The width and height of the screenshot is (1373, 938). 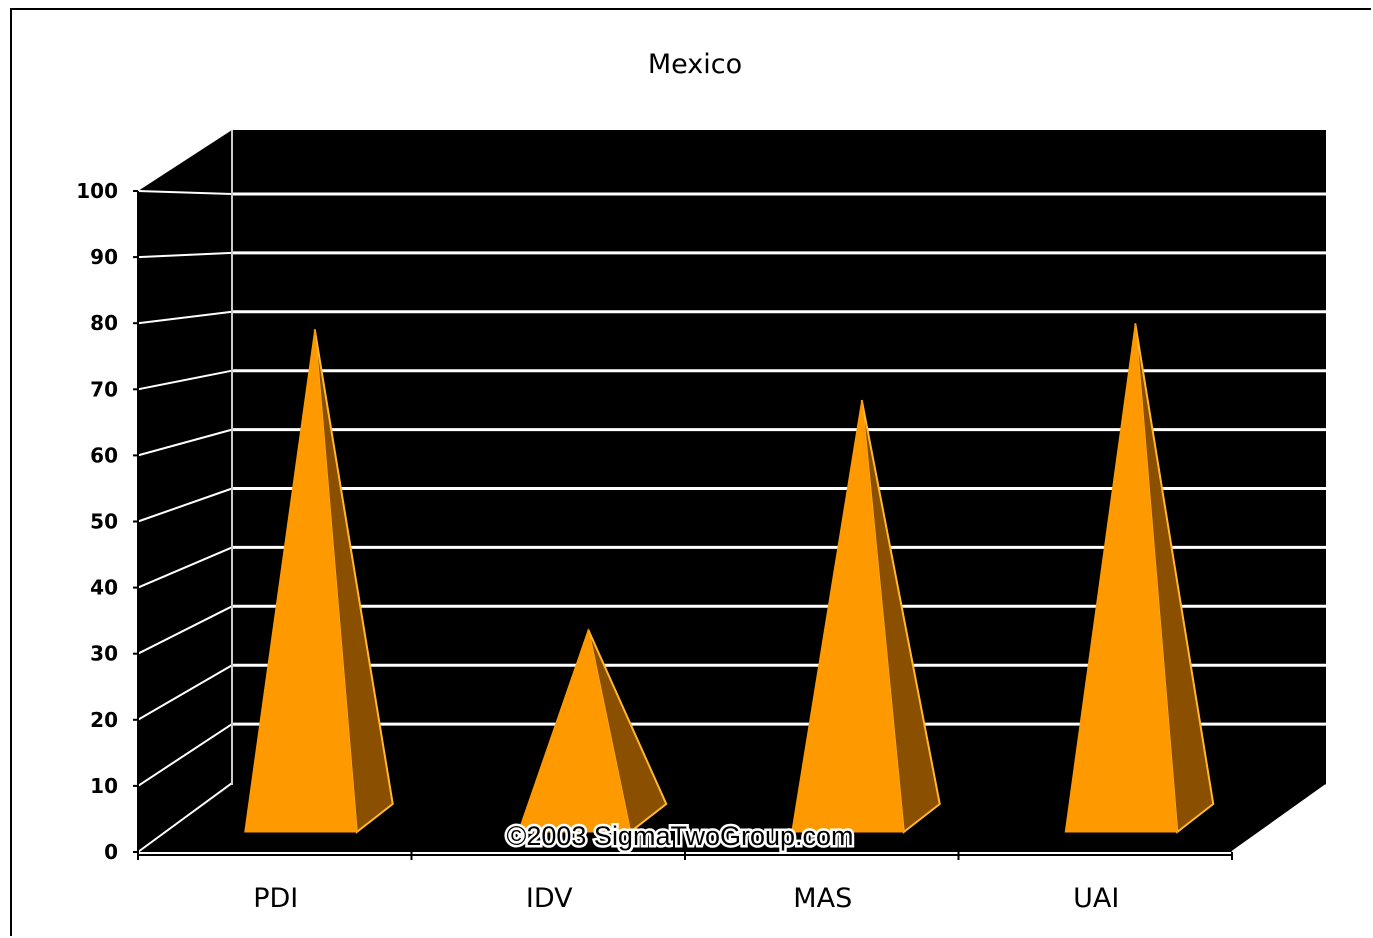 What do you see at coordinates (822, 898) in the screenshot?
I see `x-category-label: MAS` at bounding box center [822, 898].